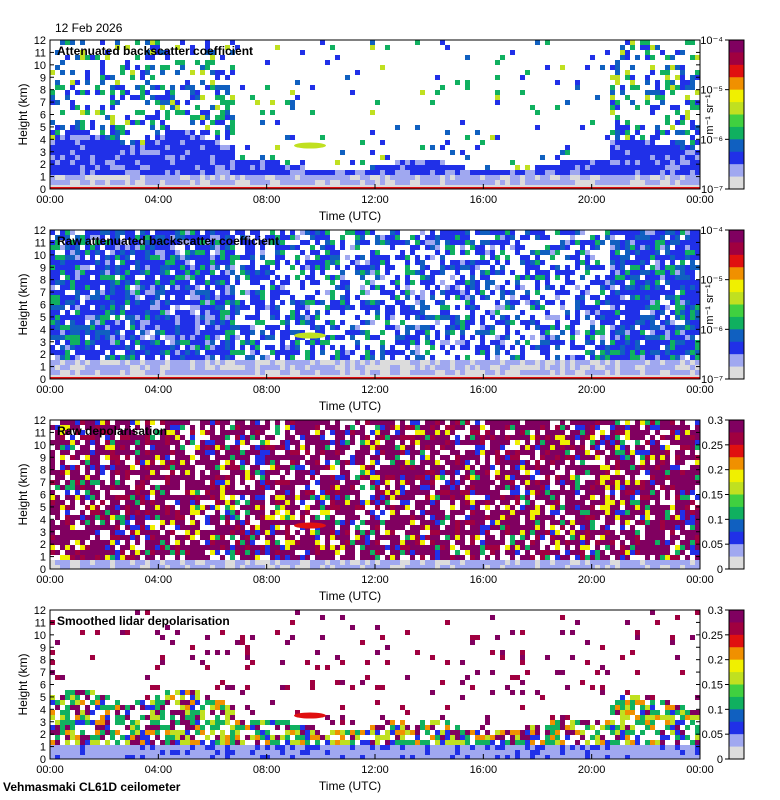 This screenshot has height=800, width=780. Describe the element at coordinates (736, 274) in the screenshot. I see `colorbar-band` at that location.